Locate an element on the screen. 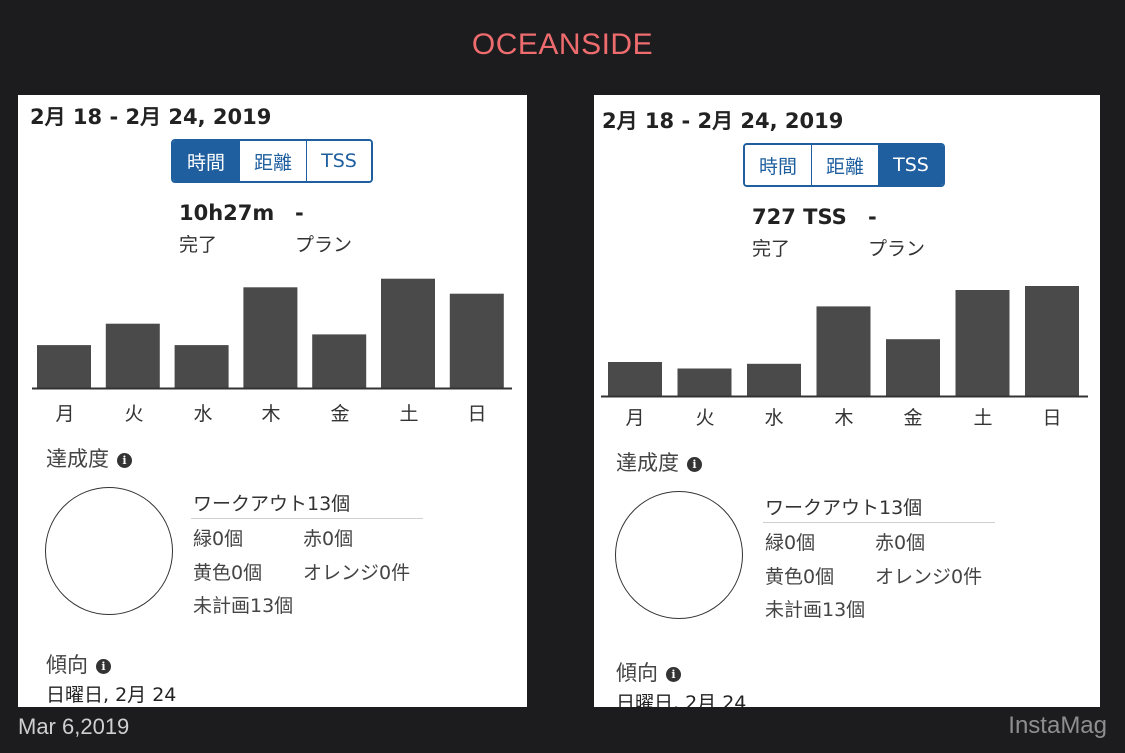 Image resolution: width=1125 pixels, height=753 pixels. completed-value: 10h27m is located at coordinates (227, 213).